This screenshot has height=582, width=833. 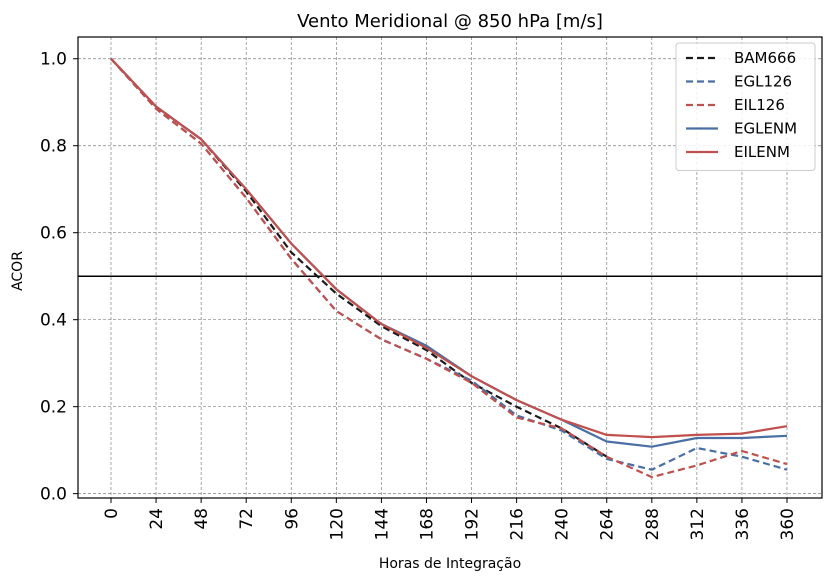 I want to click on y-tick-label: 0.4, so click(x=53, y=321).